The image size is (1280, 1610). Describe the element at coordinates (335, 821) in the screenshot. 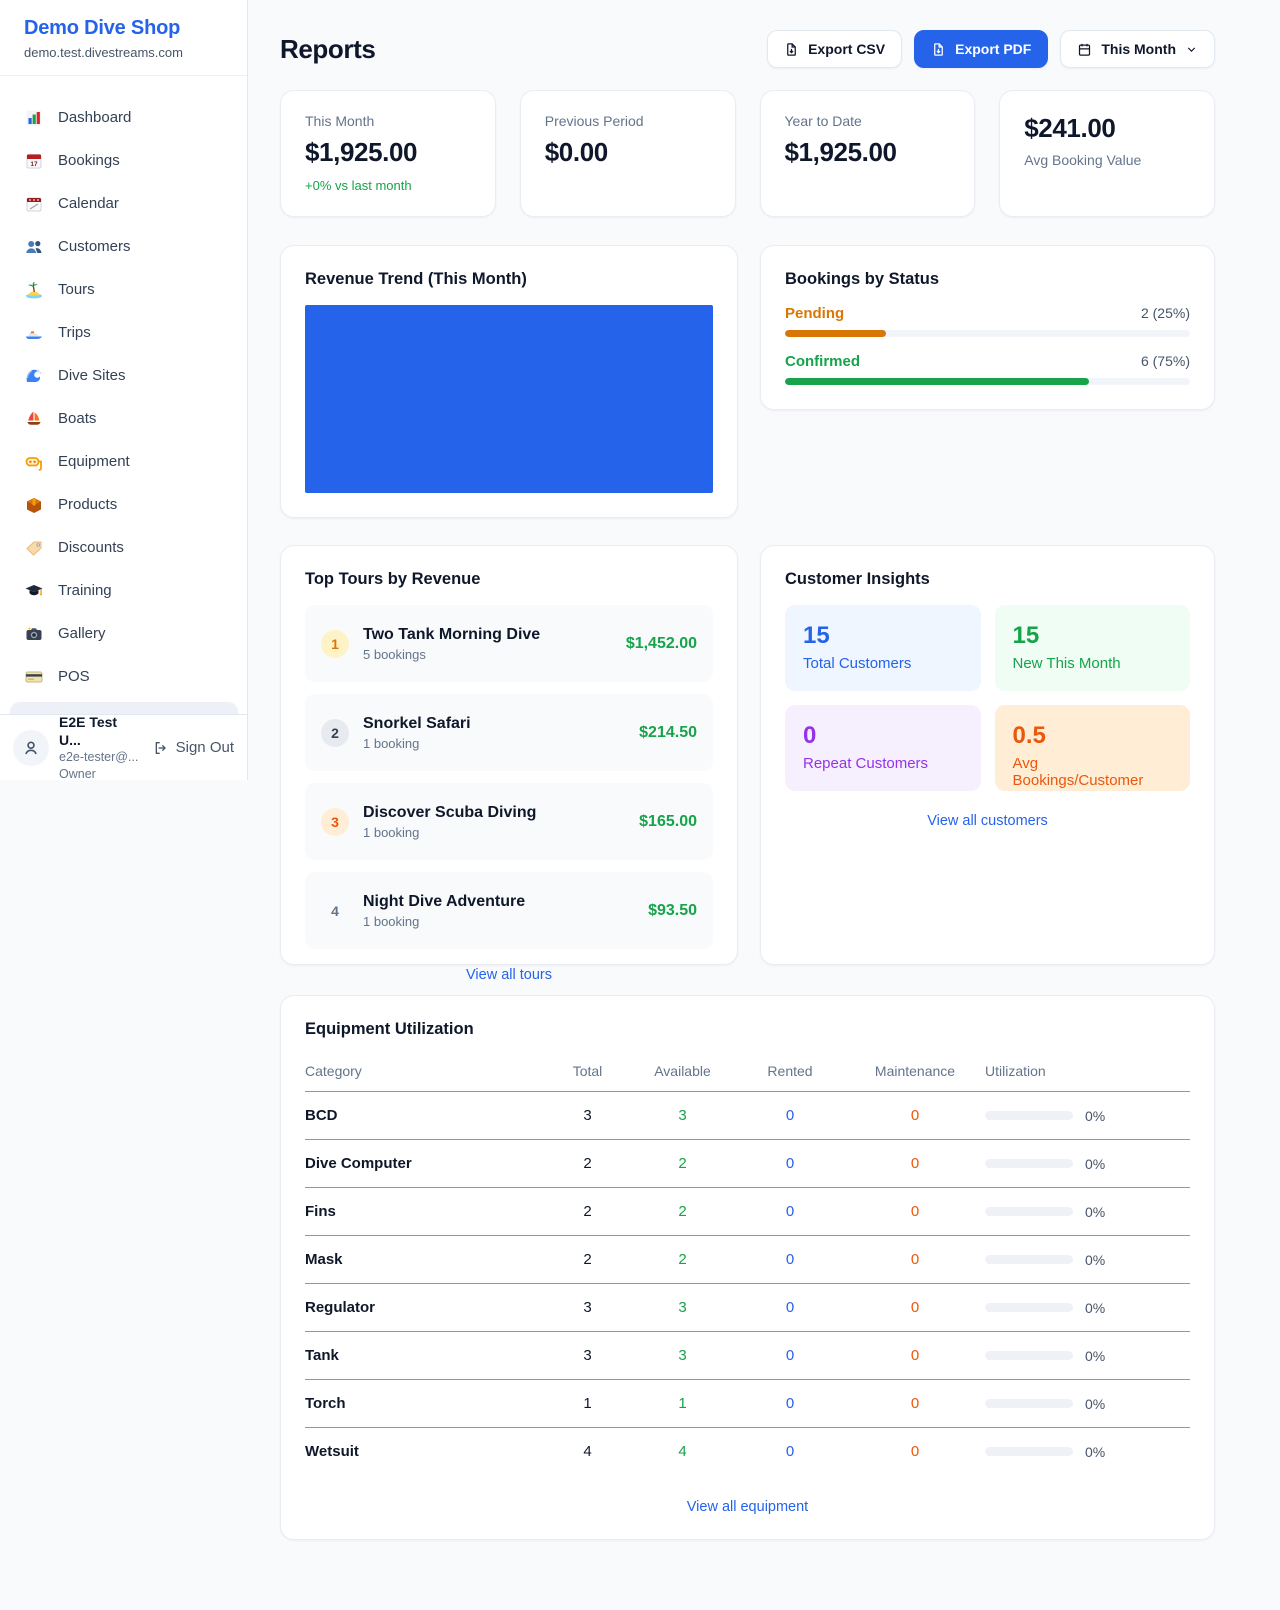

I see `rank-badge: 3` at that location.